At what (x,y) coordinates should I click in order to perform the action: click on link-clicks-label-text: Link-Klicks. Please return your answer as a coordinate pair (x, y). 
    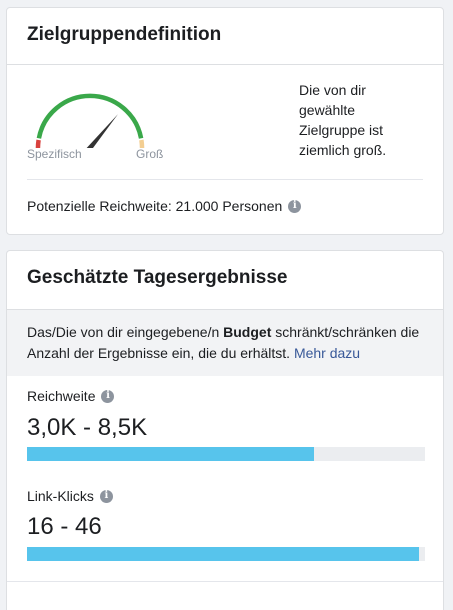
    Looking at the image, I should click on (60, 496).